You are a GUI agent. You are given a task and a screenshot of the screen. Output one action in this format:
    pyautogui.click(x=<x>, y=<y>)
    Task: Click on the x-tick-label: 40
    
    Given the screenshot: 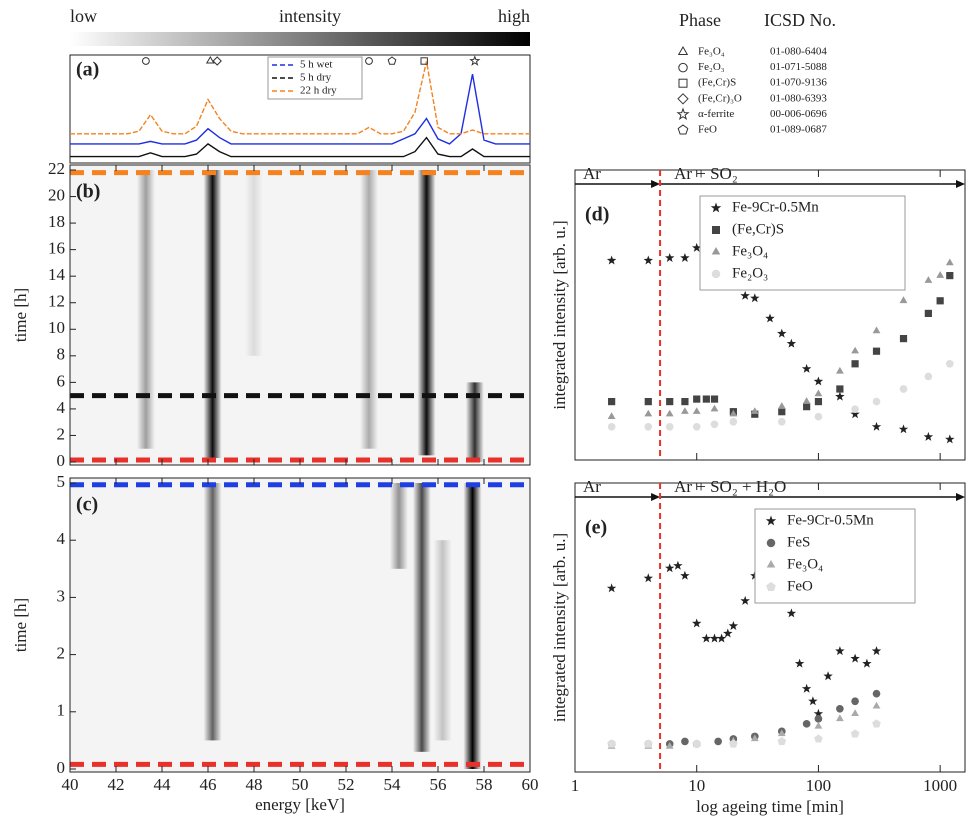 What is the action you would take?
    pyautogui.click(x=70, y=784)
    